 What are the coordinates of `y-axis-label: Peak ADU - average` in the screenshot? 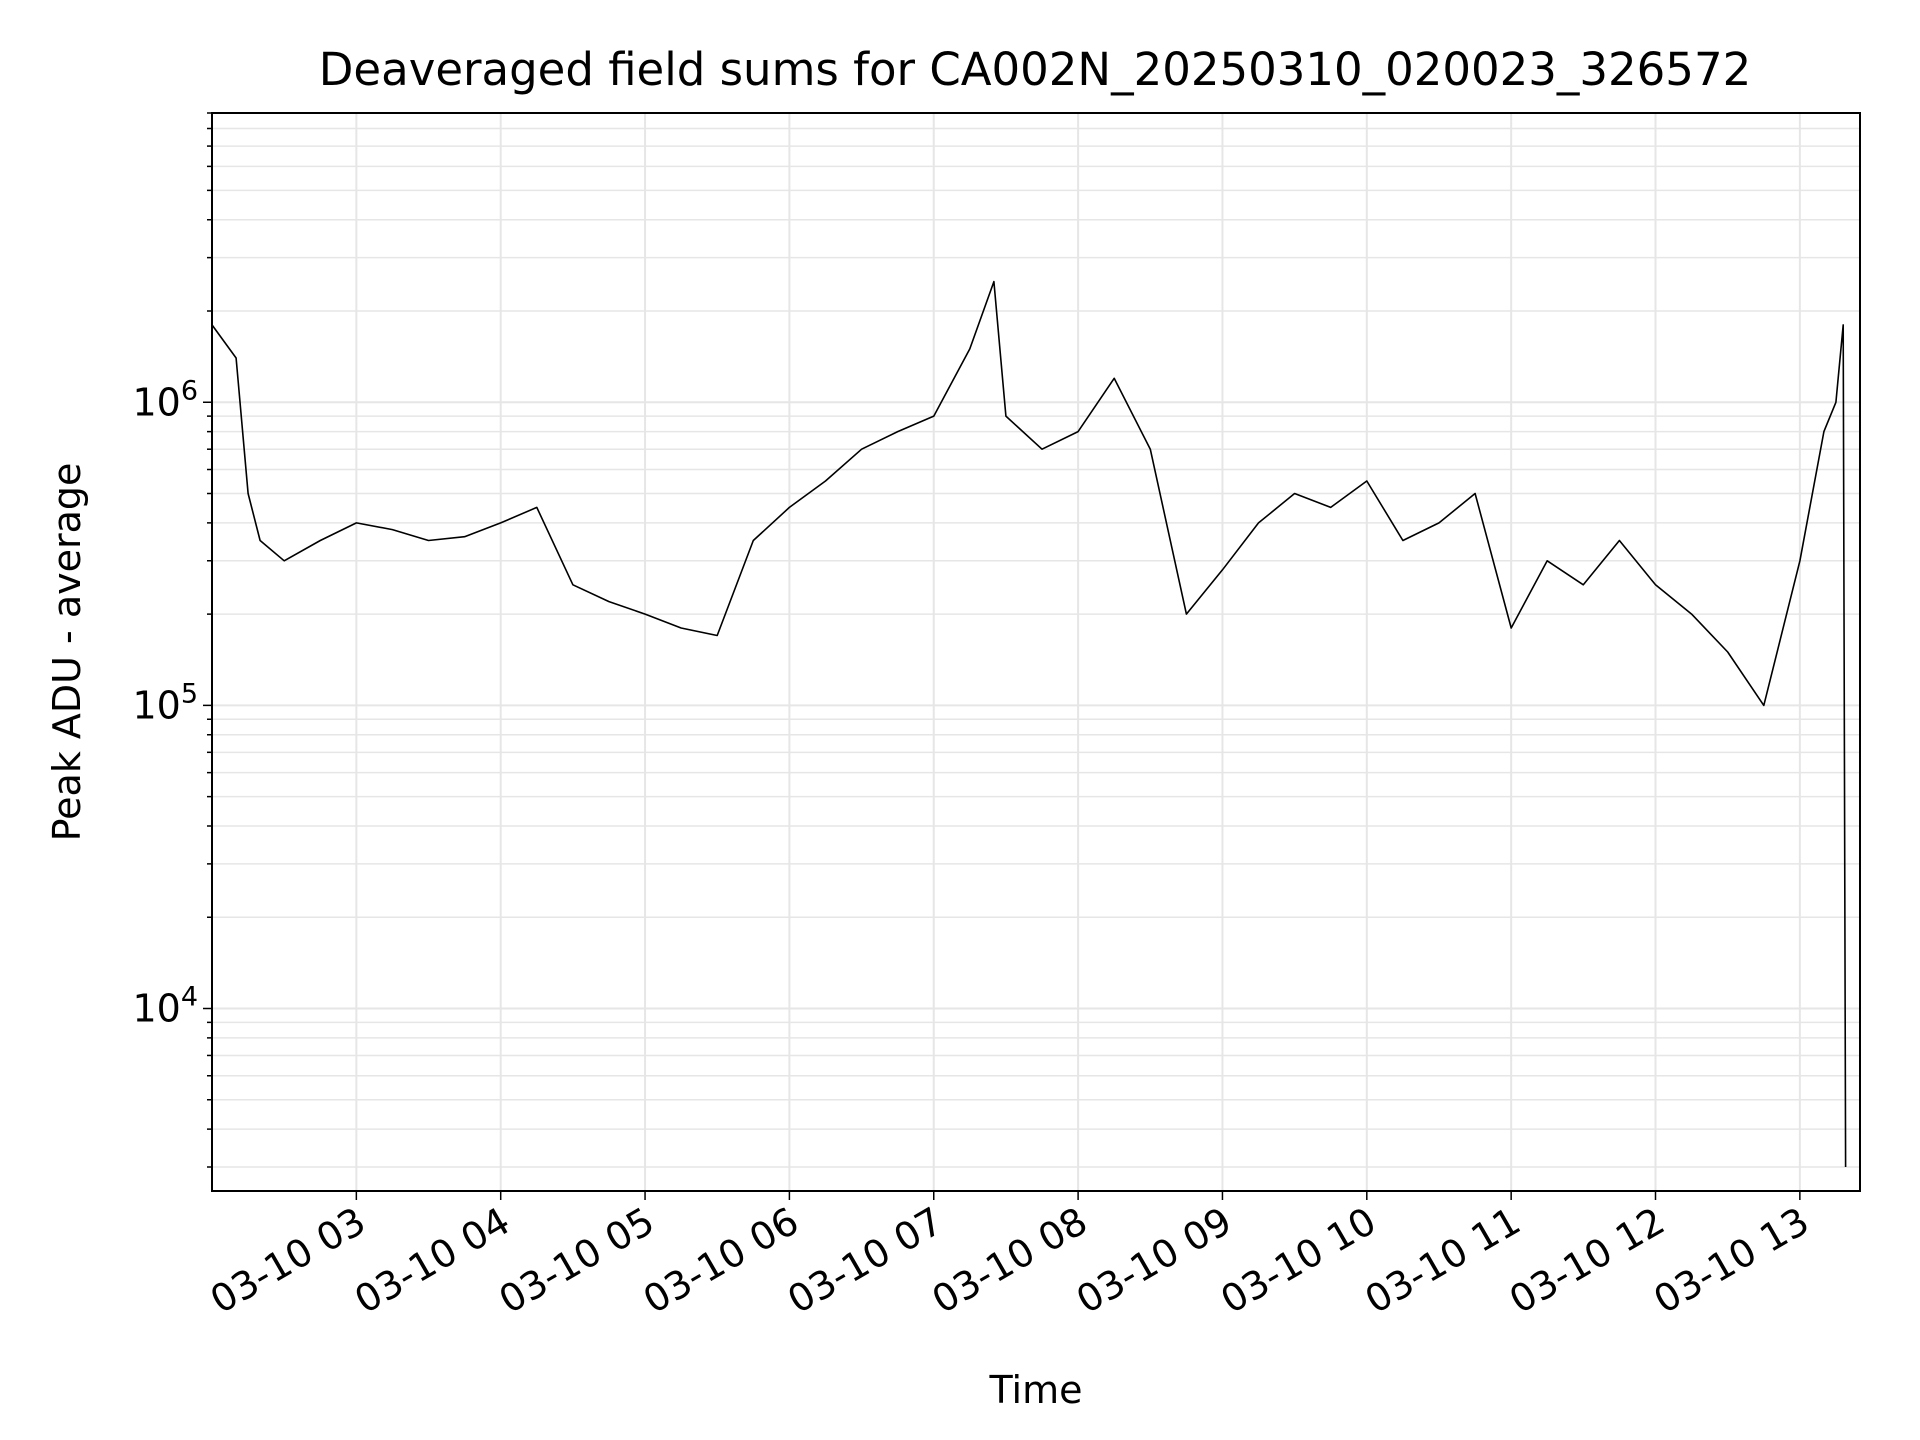 It's located at (67, 652).